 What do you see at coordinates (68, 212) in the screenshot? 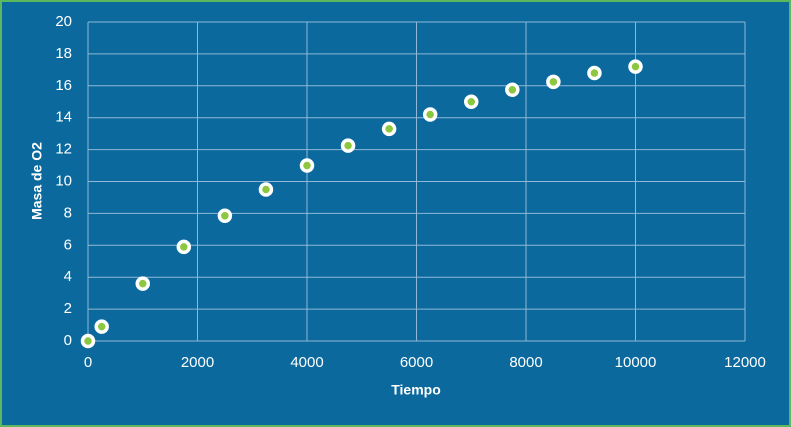
I see `y-tick-label: 8` at bounding box center [68, 212].